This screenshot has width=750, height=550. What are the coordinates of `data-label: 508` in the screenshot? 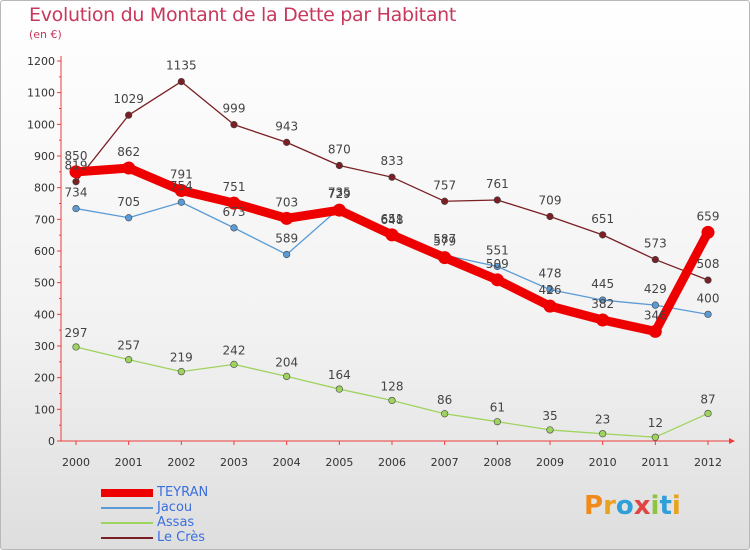 It's located at (708, 264).